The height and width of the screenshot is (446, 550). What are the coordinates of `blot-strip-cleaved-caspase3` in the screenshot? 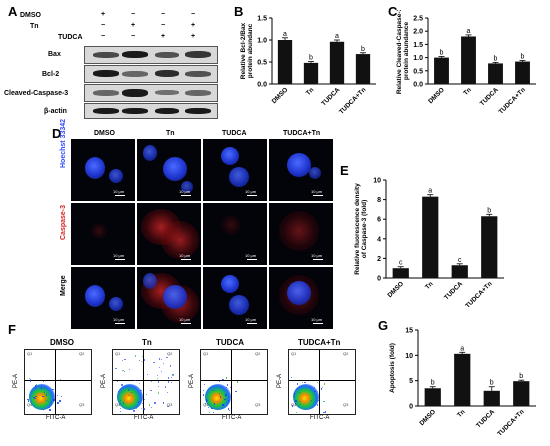 It's located at (151, 93).